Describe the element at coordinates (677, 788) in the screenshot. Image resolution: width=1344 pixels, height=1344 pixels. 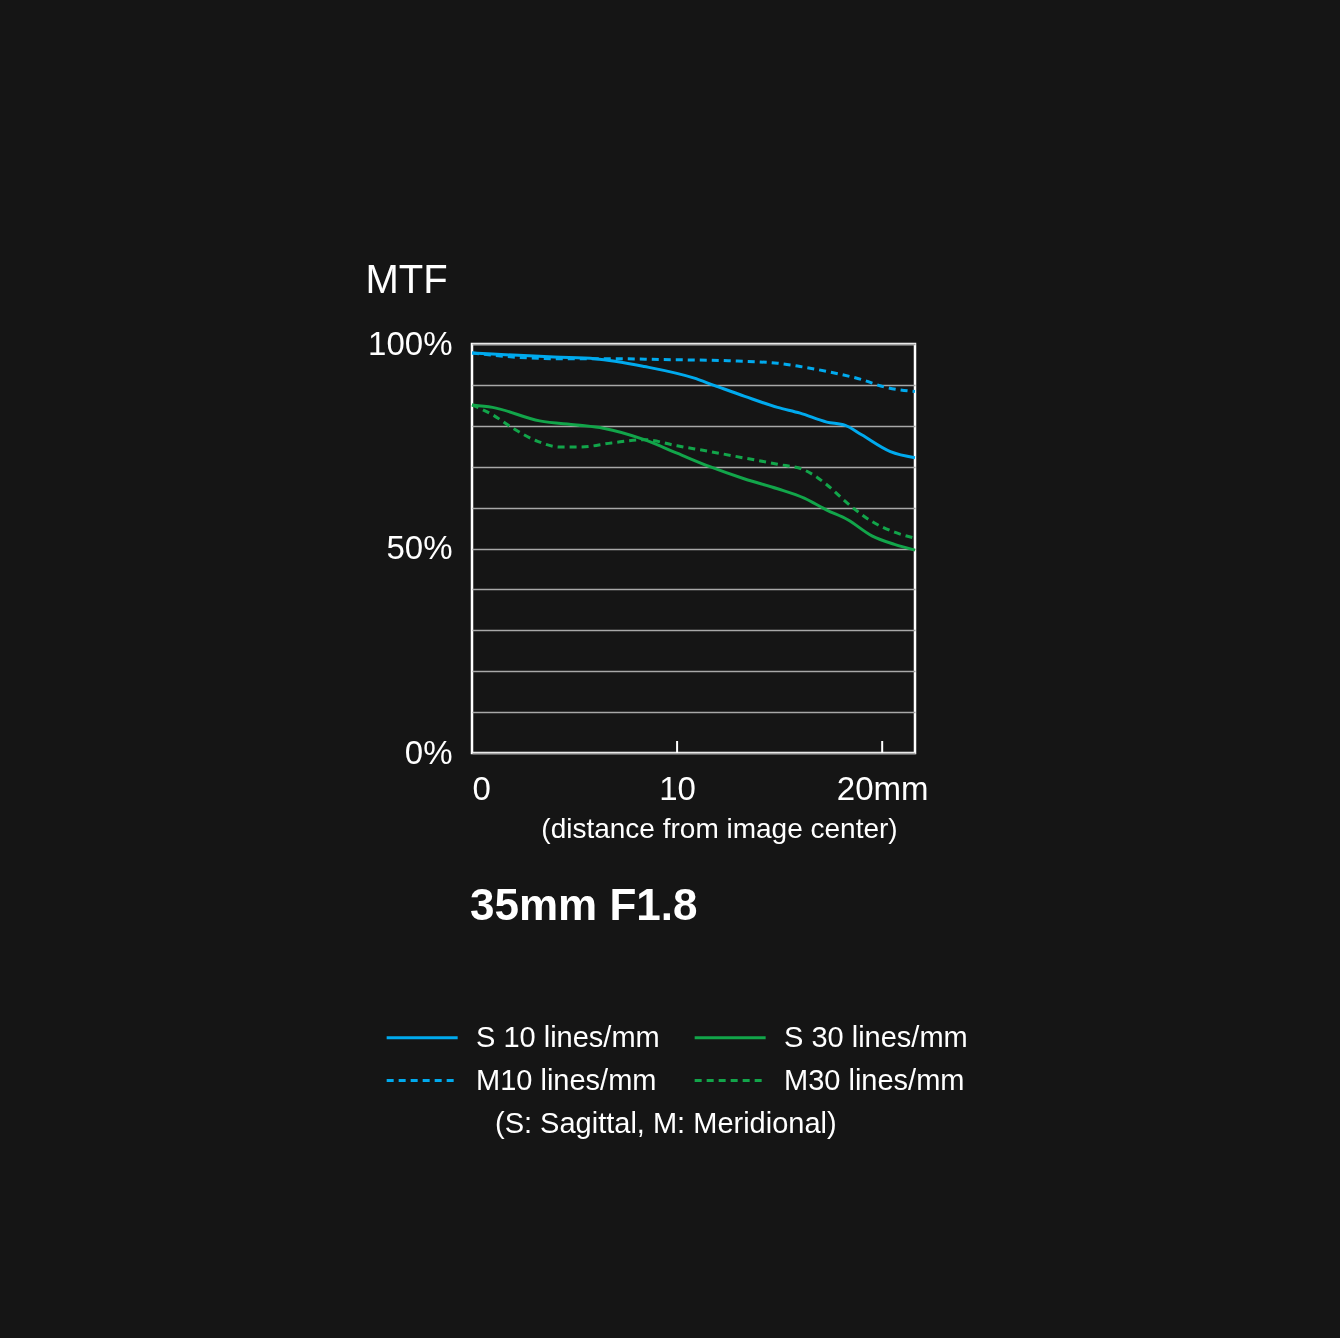
I see `x-tick-label: 10` at that location.